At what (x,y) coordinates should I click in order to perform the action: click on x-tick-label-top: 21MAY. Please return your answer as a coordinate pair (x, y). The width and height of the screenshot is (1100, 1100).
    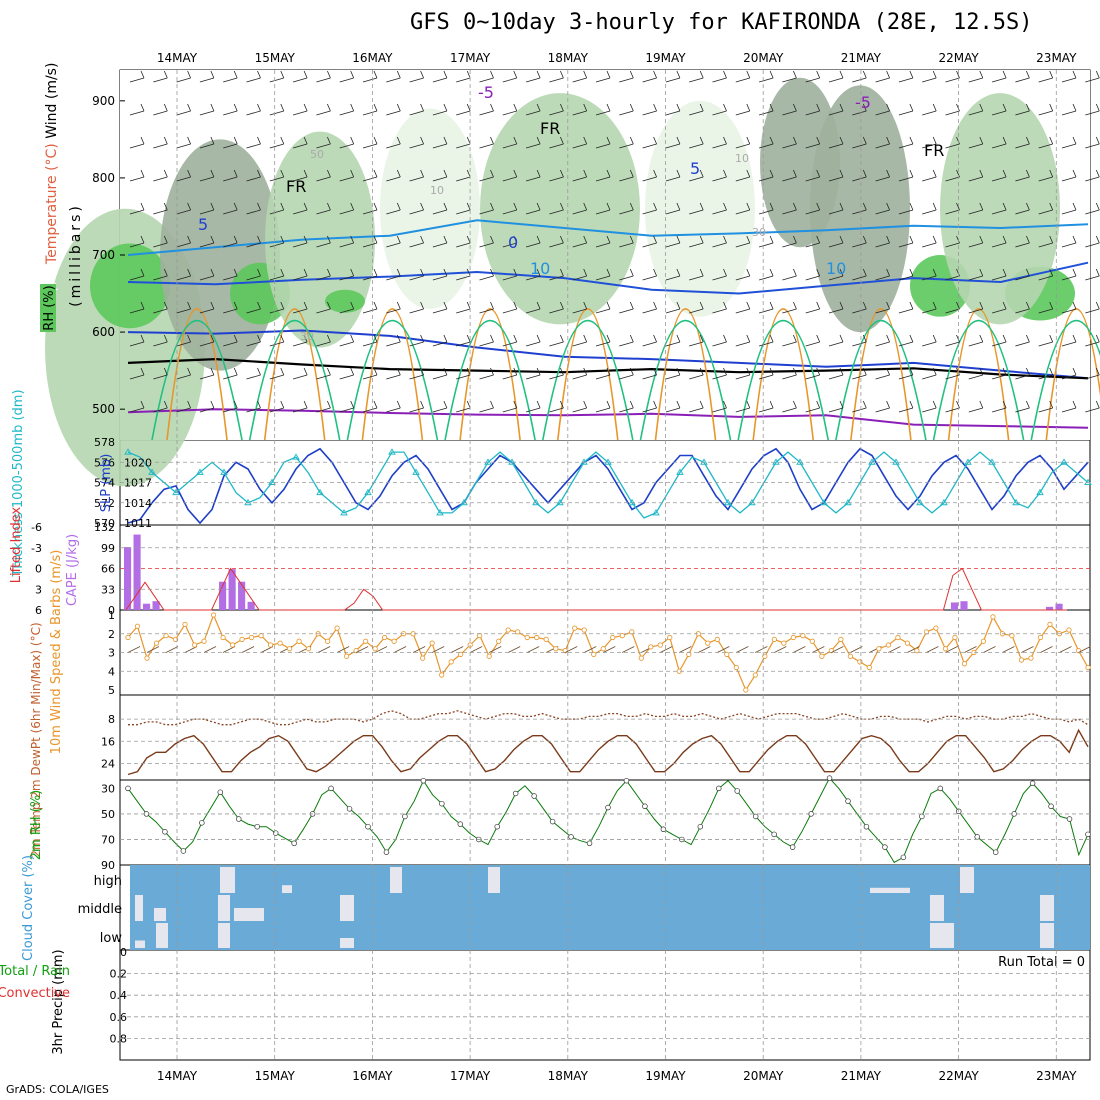
    Looking at the image, I should click on (861, 58).